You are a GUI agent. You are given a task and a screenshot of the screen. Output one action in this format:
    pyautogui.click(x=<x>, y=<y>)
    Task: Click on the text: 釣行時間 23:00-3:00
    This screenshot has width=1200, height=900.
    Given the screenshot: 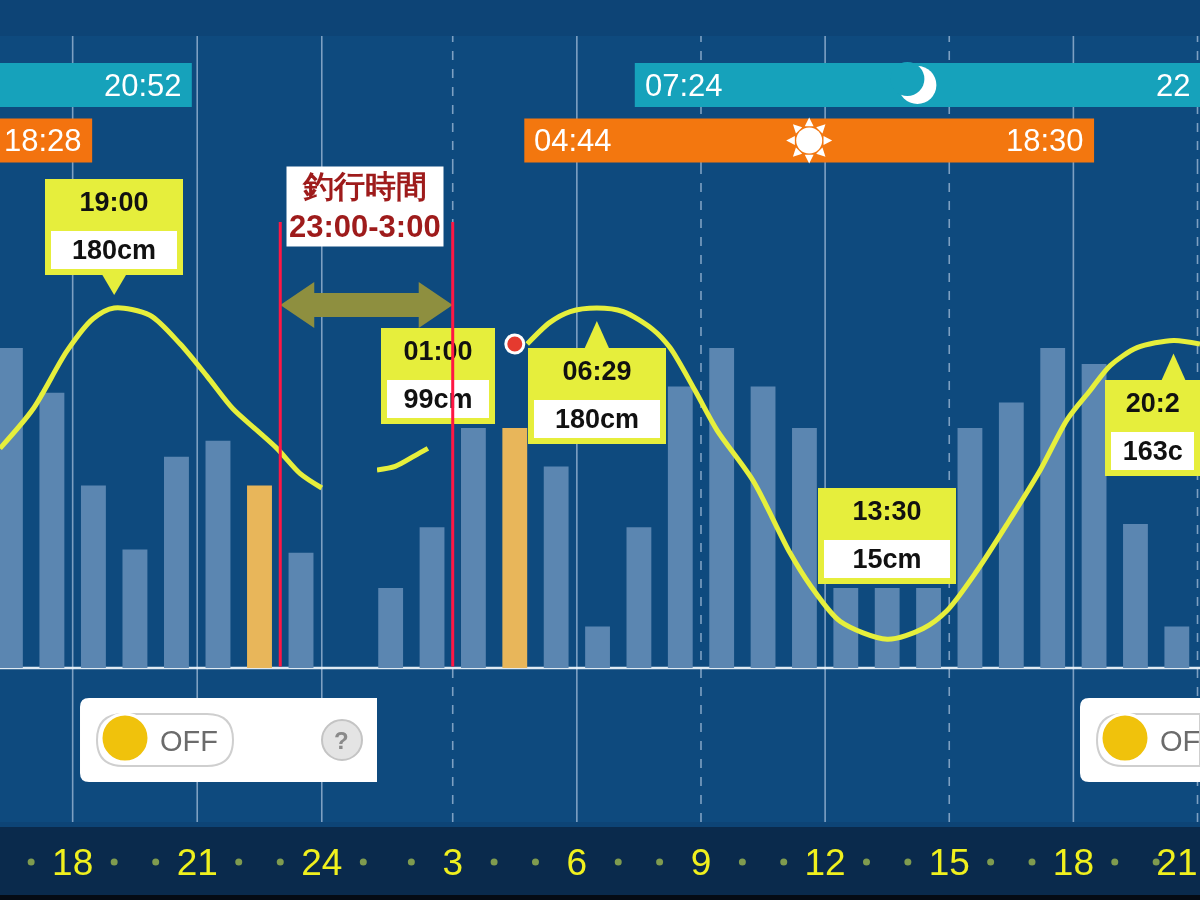 What is the action you would take?
    pyautogui.click(x=365, y=207)
    